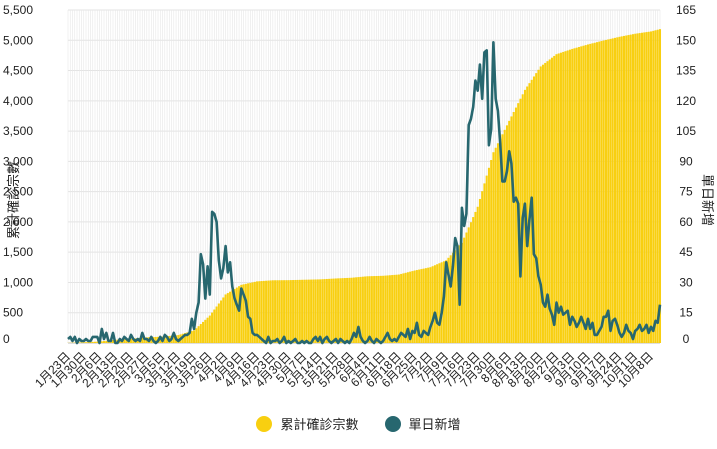 The width and height of the screenshot is (717, 449). I want to click on y-left-tick-label: 1,000, so click(18, 282).